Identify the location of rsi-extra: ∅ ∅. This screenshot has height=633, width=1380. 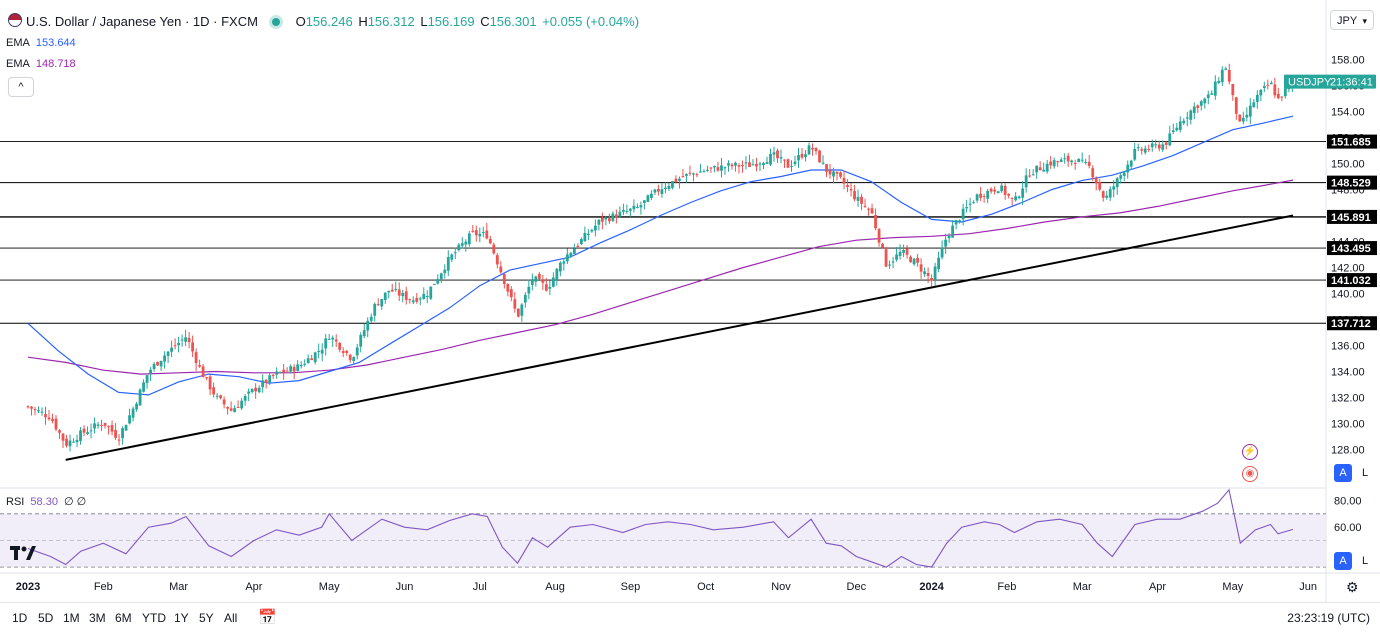
(75, 502).